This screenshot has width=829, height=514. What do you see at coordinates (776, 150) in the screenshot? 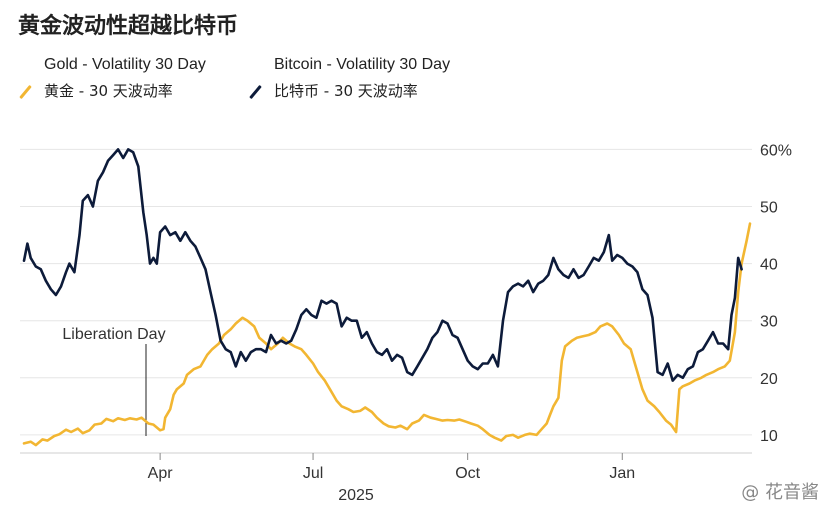
I see `y-tick-label: 60%` at bounding box center [776, 150].